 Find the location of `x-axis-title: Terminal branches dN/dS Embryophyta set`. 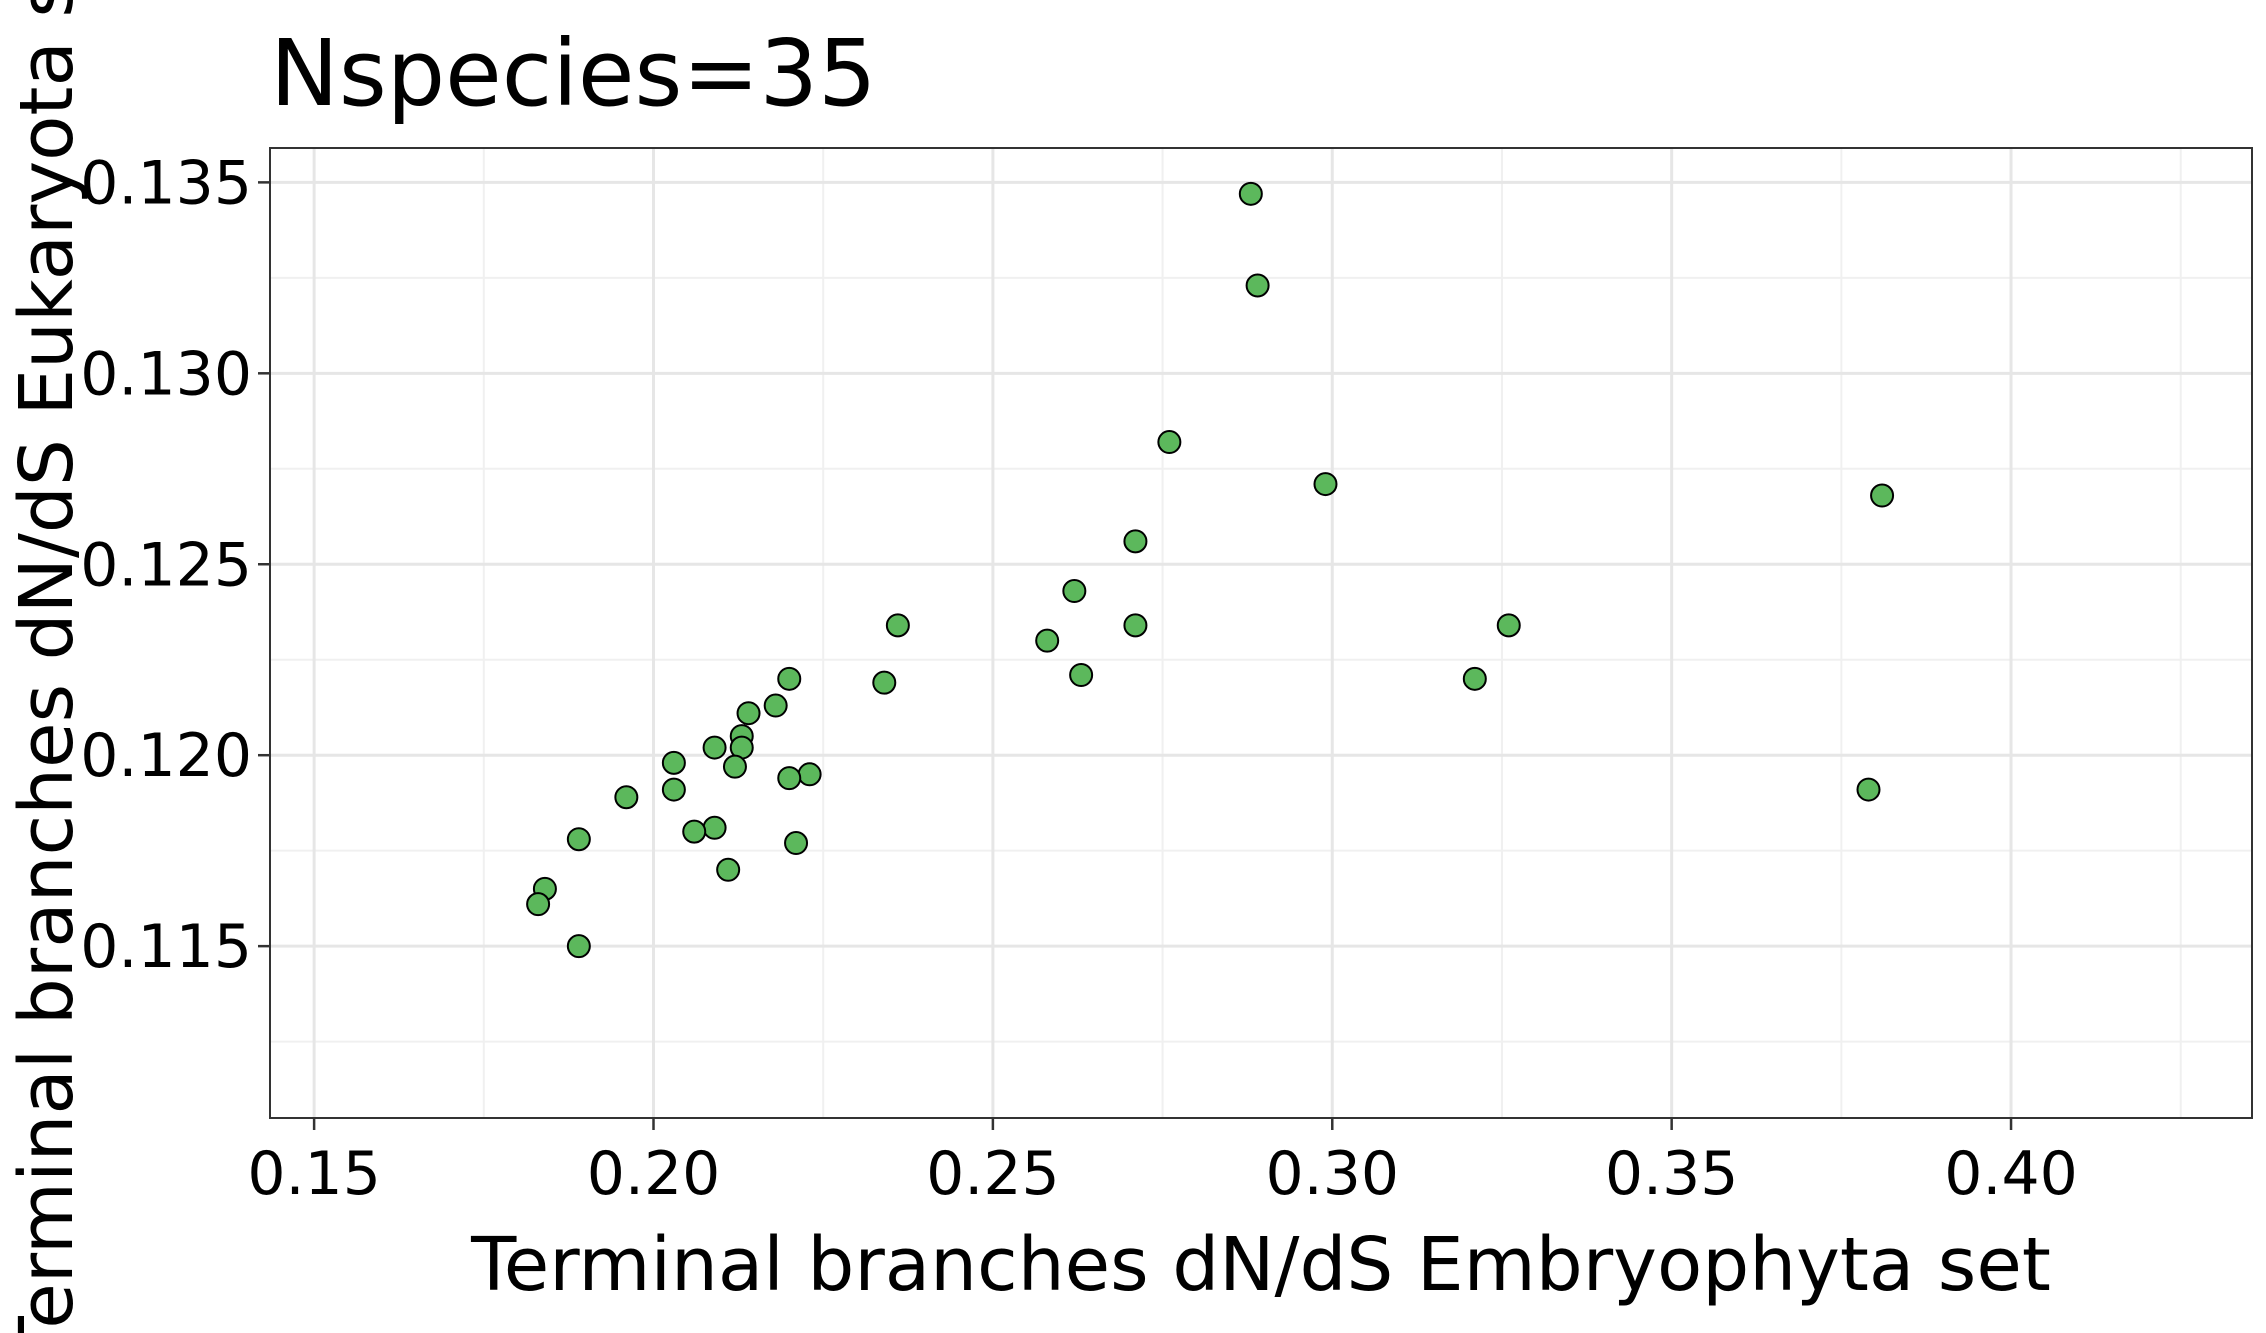

x-axis-title: Terminal branches dN/dS Embryophyta set is located at coordinates (1260, 1265).